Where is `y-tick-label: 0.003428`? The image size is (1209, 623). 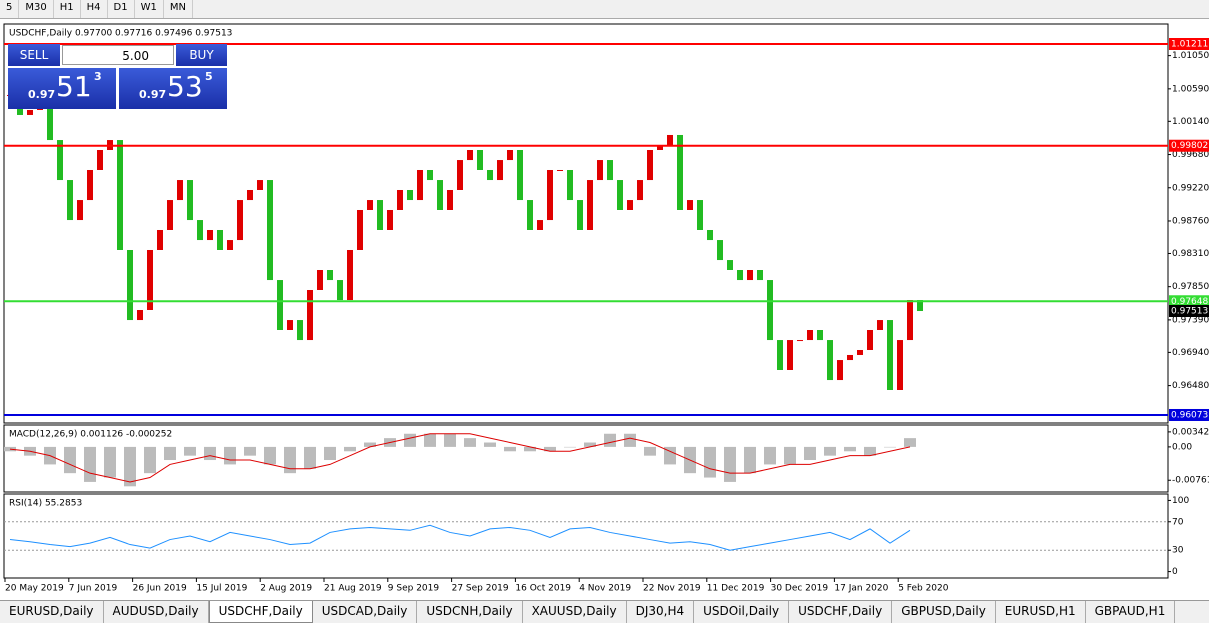
y-tick-label: 0.003428 is located at coordinates (1190, 432).